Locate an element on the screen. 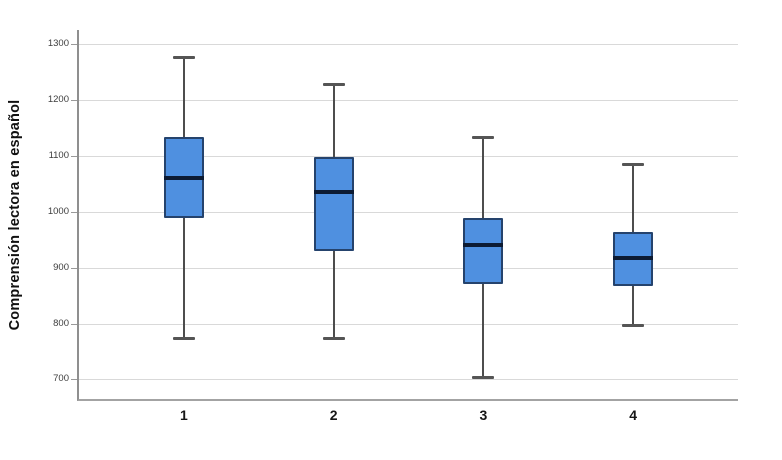 The image size is (782, 460). y-axis-title: Comprensión lectora en español is located at coordinates (15, 215).